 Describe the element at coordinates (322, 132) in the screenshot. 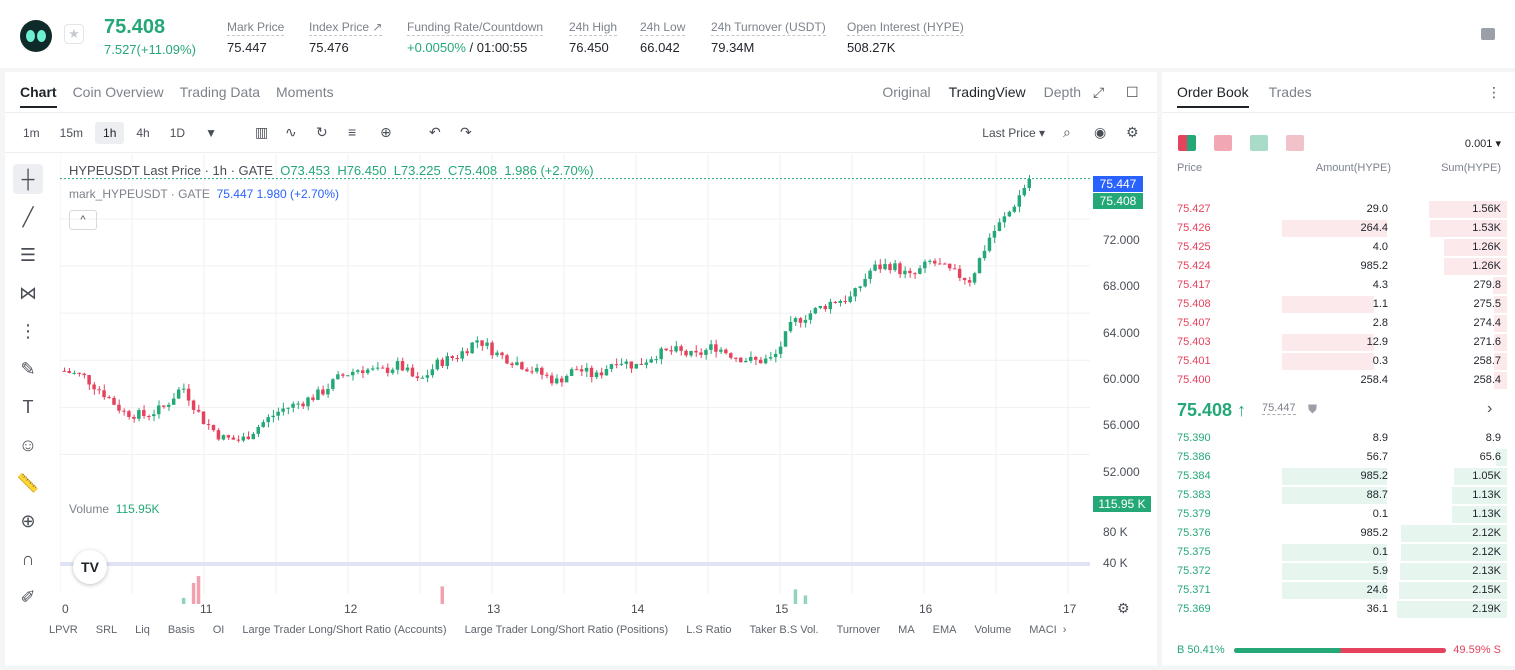

I see `replay-icon: ↻` at that location.